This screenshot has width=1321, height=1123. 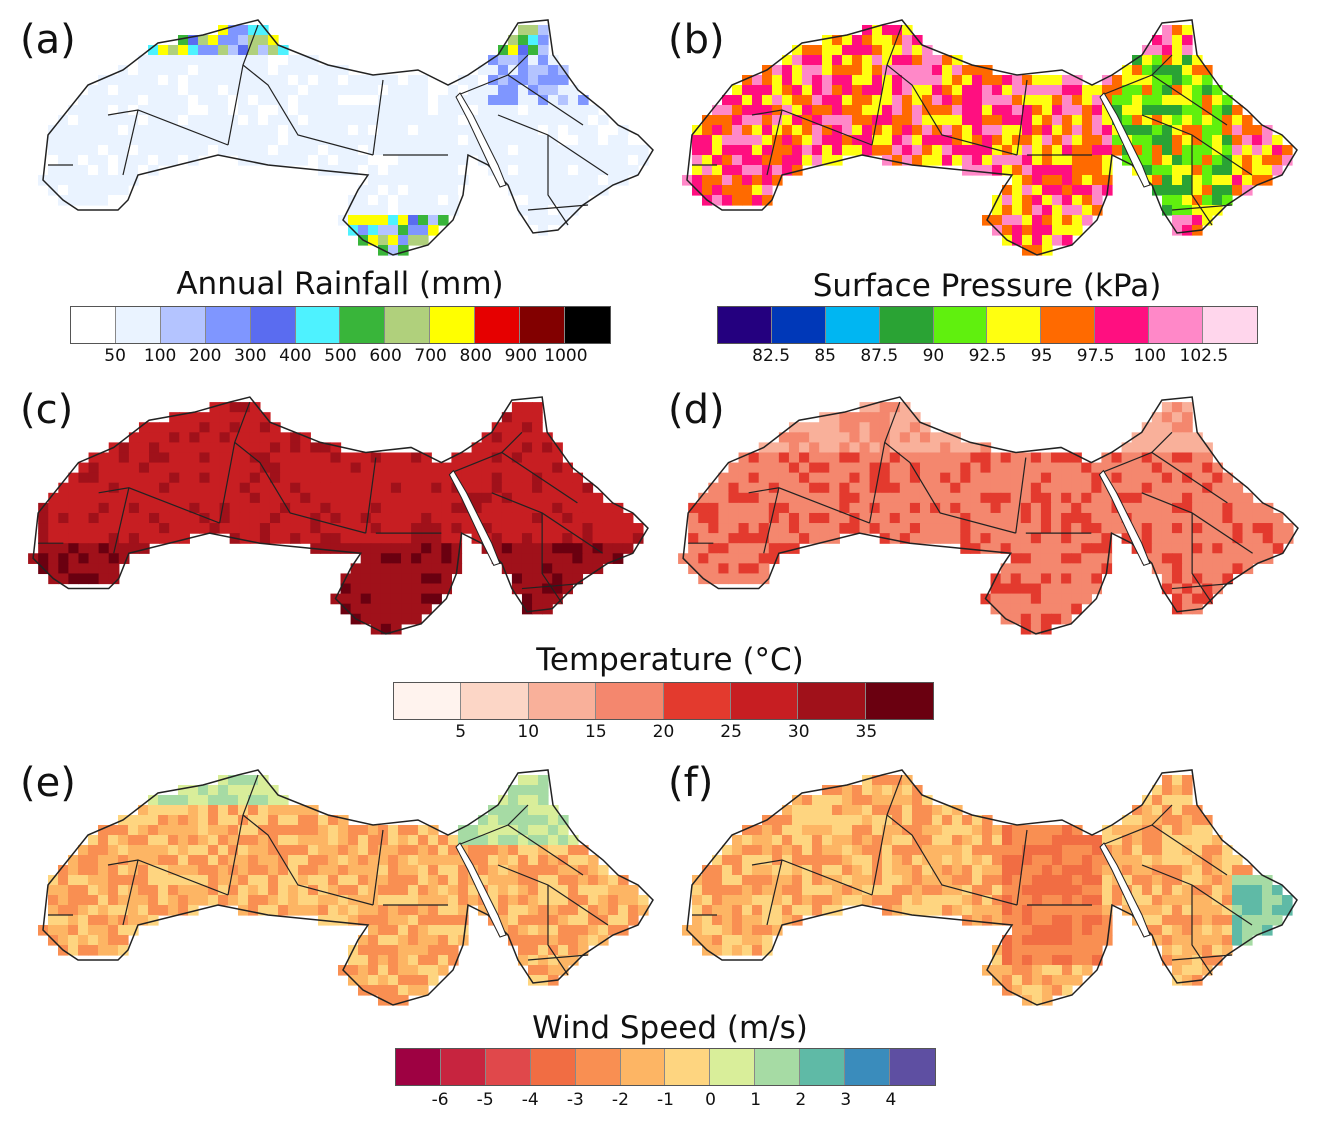 I want to click on colorbar-tick-label: 97.5, so click(x=1095, y=356).